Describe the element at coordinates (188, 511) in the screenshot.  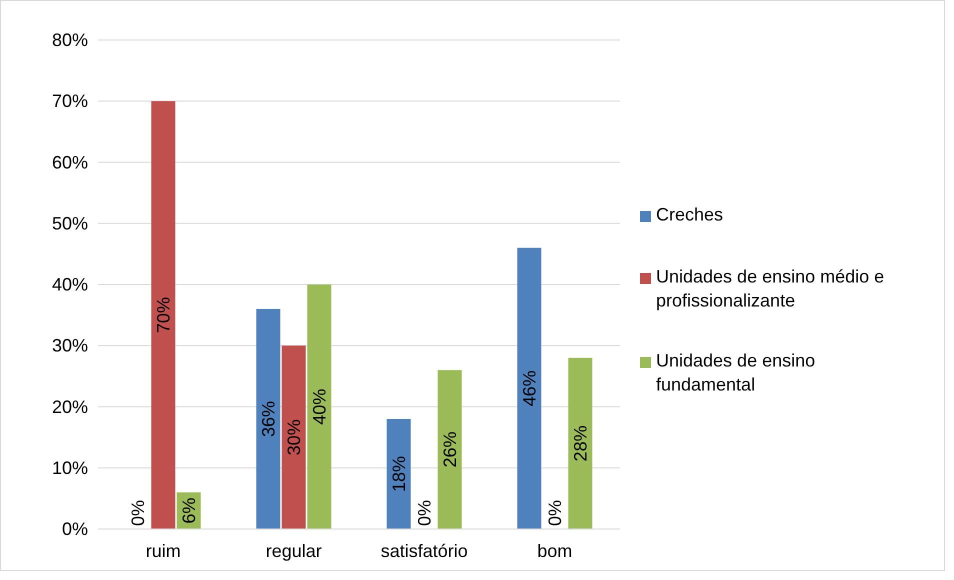
I see `text: 6%` at that location.